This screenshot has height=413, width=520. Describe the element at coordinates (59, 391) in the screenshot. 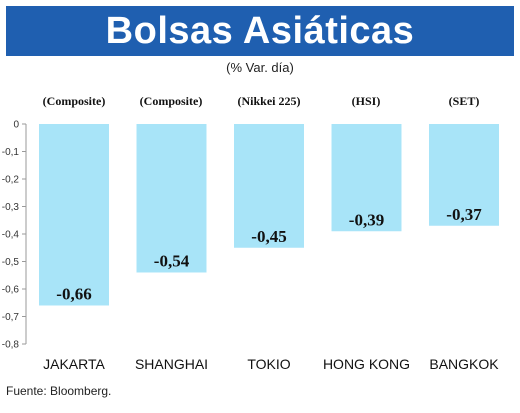

I see `source-note: Fuente: Bloomberg.` at that location.